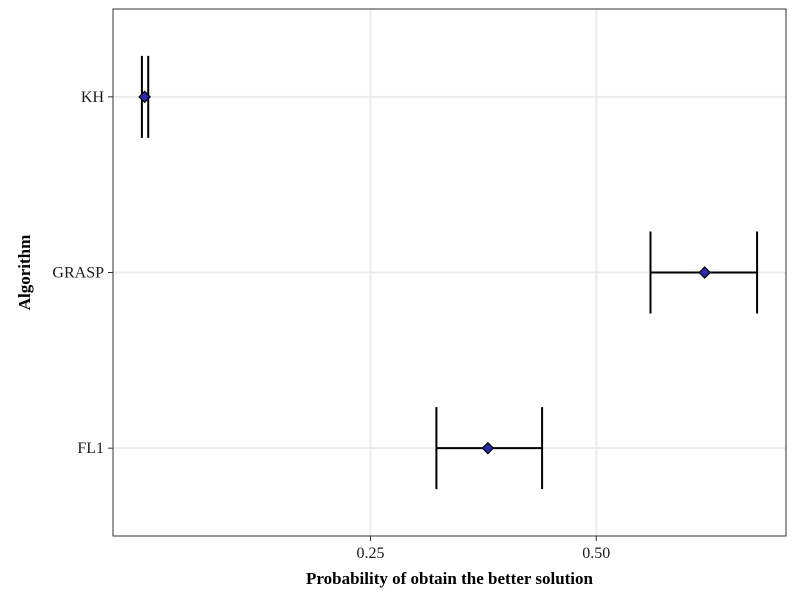 Image resolution: width=797 pixels, height=598 pixels. I want to click on x-axis-ticks: 0.25 0.50, so click(483, 549).